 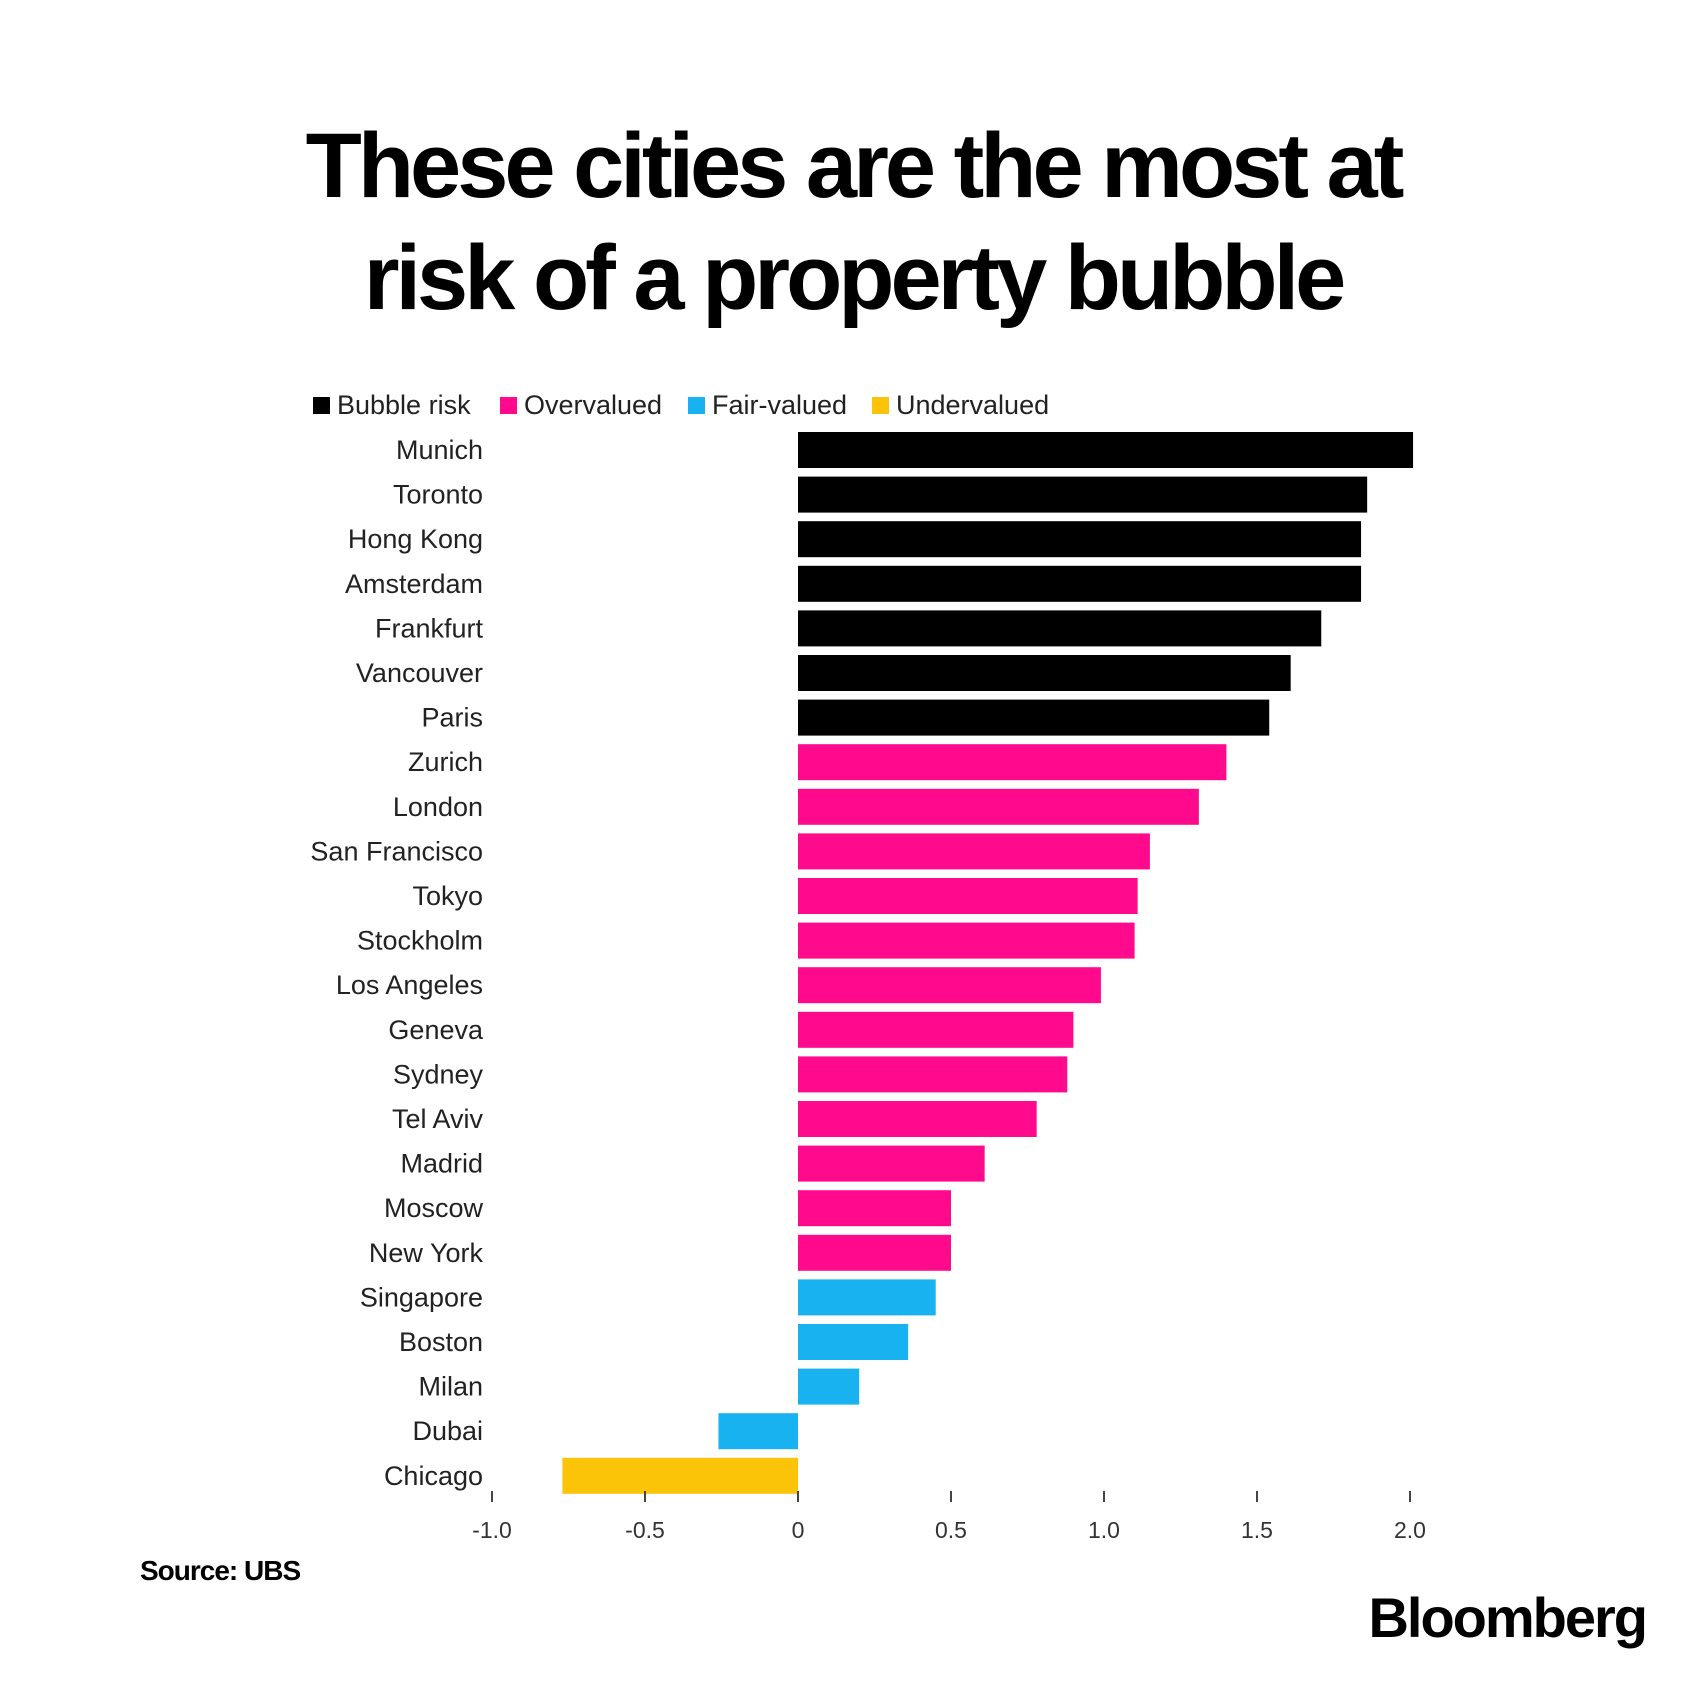 What do you see at coordinates (1257, 1530) in the screenshot?
I see `x-tick-label-1-5: 1.5` at bounding box center [1257, 1530].